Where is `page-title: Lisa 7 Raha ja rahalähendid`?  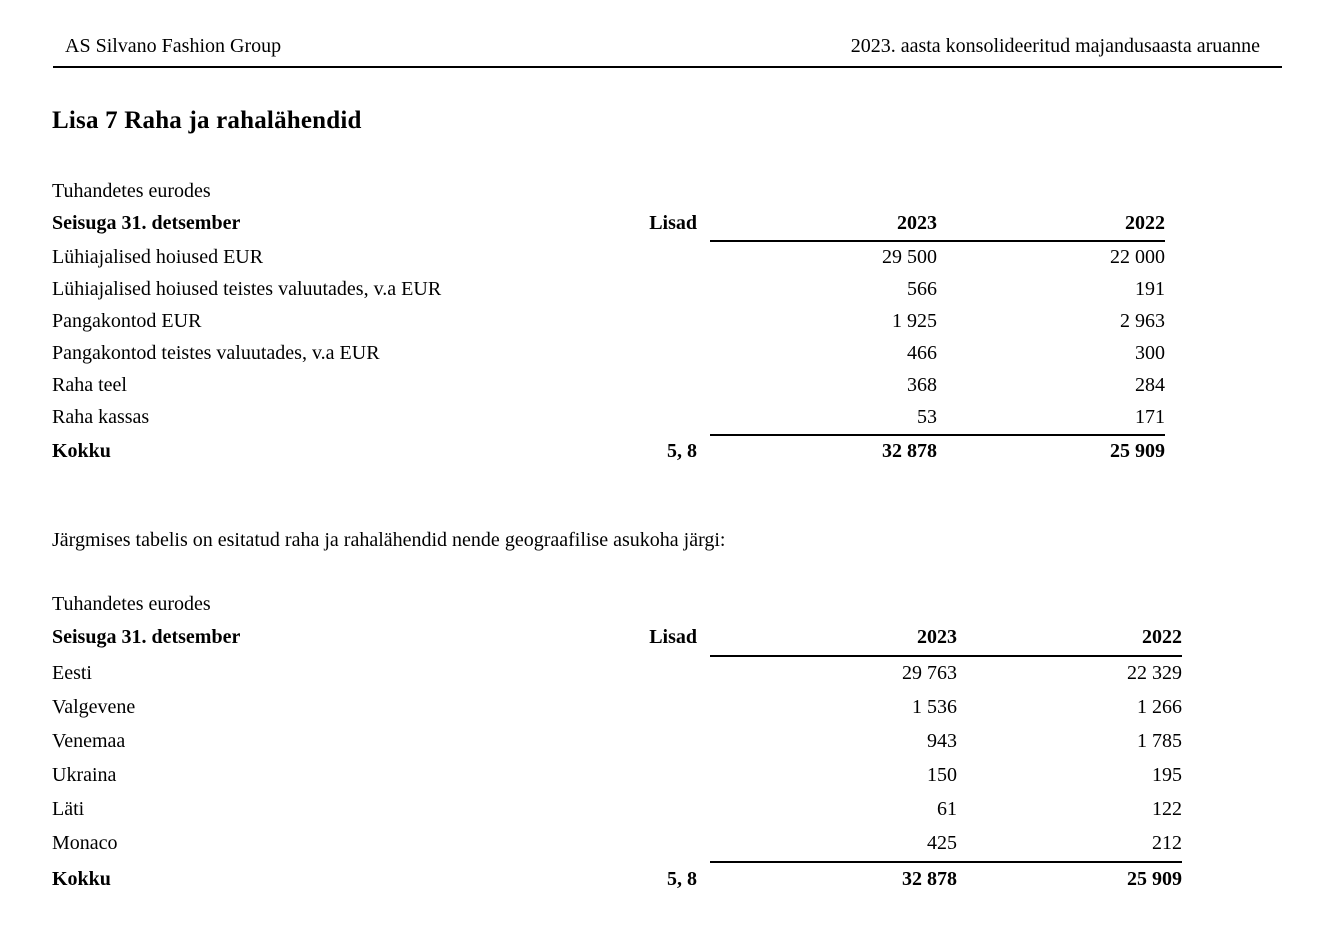 page-title: Lisa 7 Raha ja rahalähendid is located at coordinates (207, 120).